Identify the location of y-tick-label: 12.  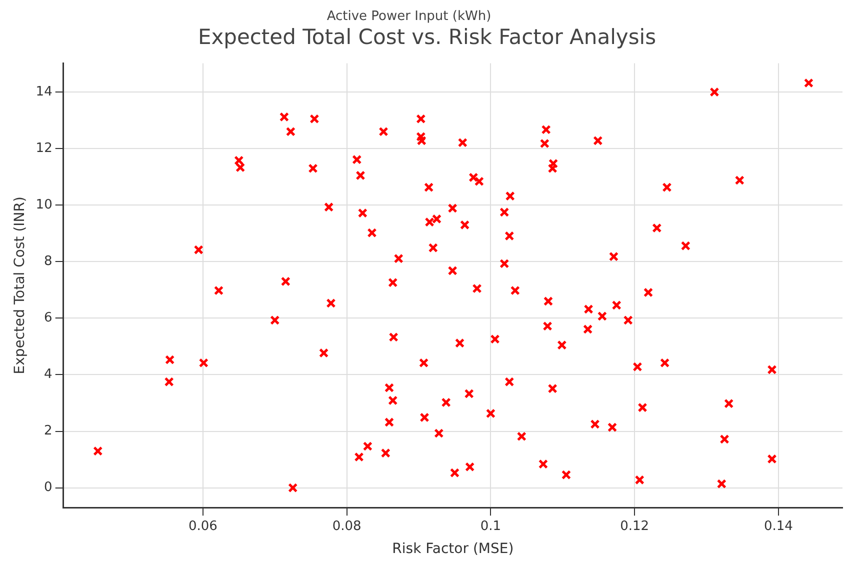
(44, 148).